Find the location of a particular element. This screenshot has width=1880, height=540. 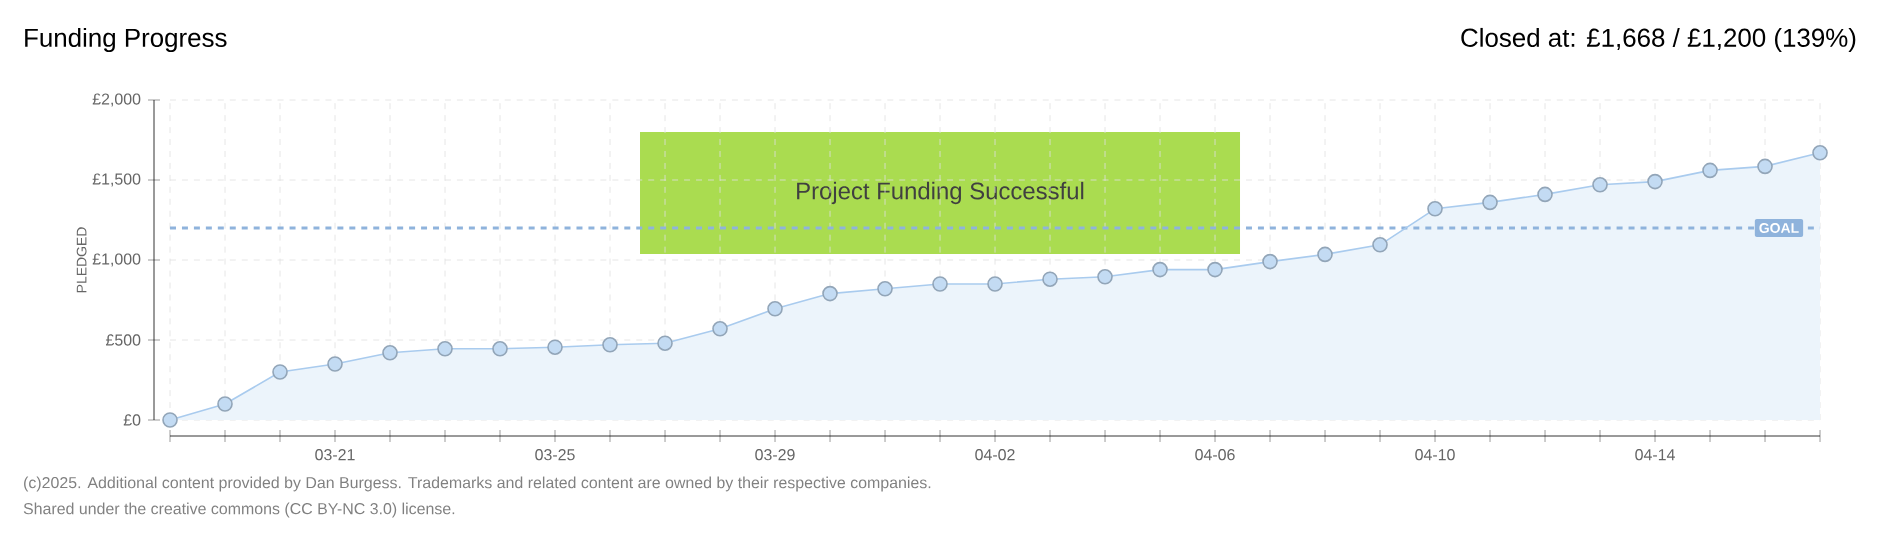

chart-title: Funding Progress is located at coordinates (126, 40).